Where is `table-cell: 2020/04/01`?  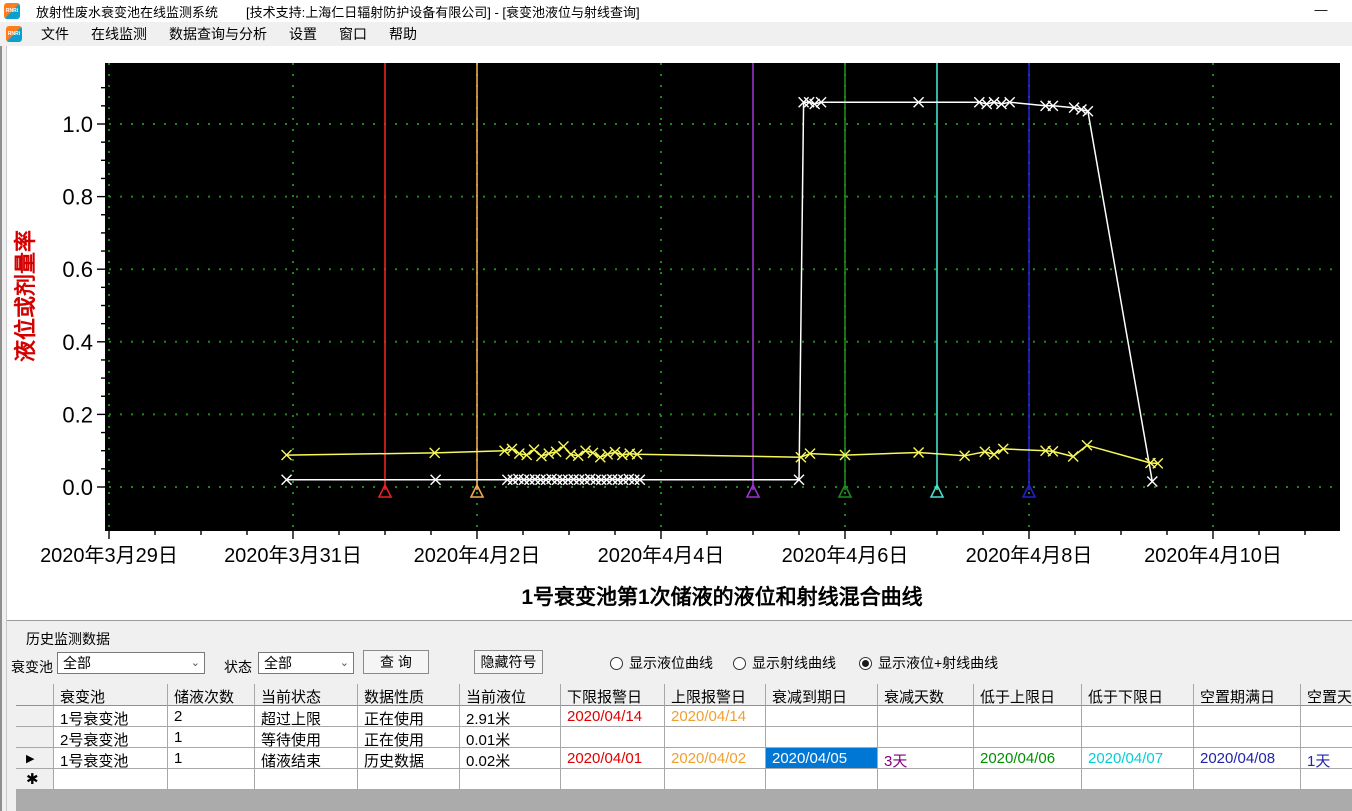
table-cell: 2020/04/01 is located at coordinates (613, 758).